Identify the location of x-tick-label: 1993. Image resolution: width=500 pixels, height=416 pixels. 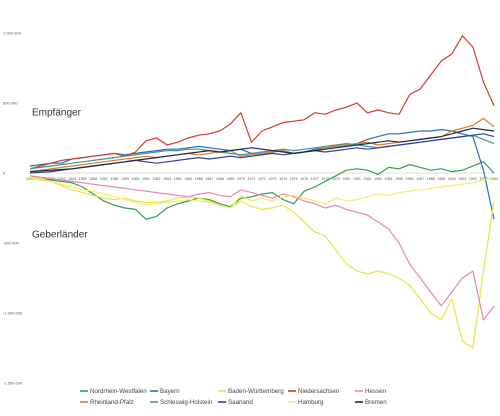
(483, 179).